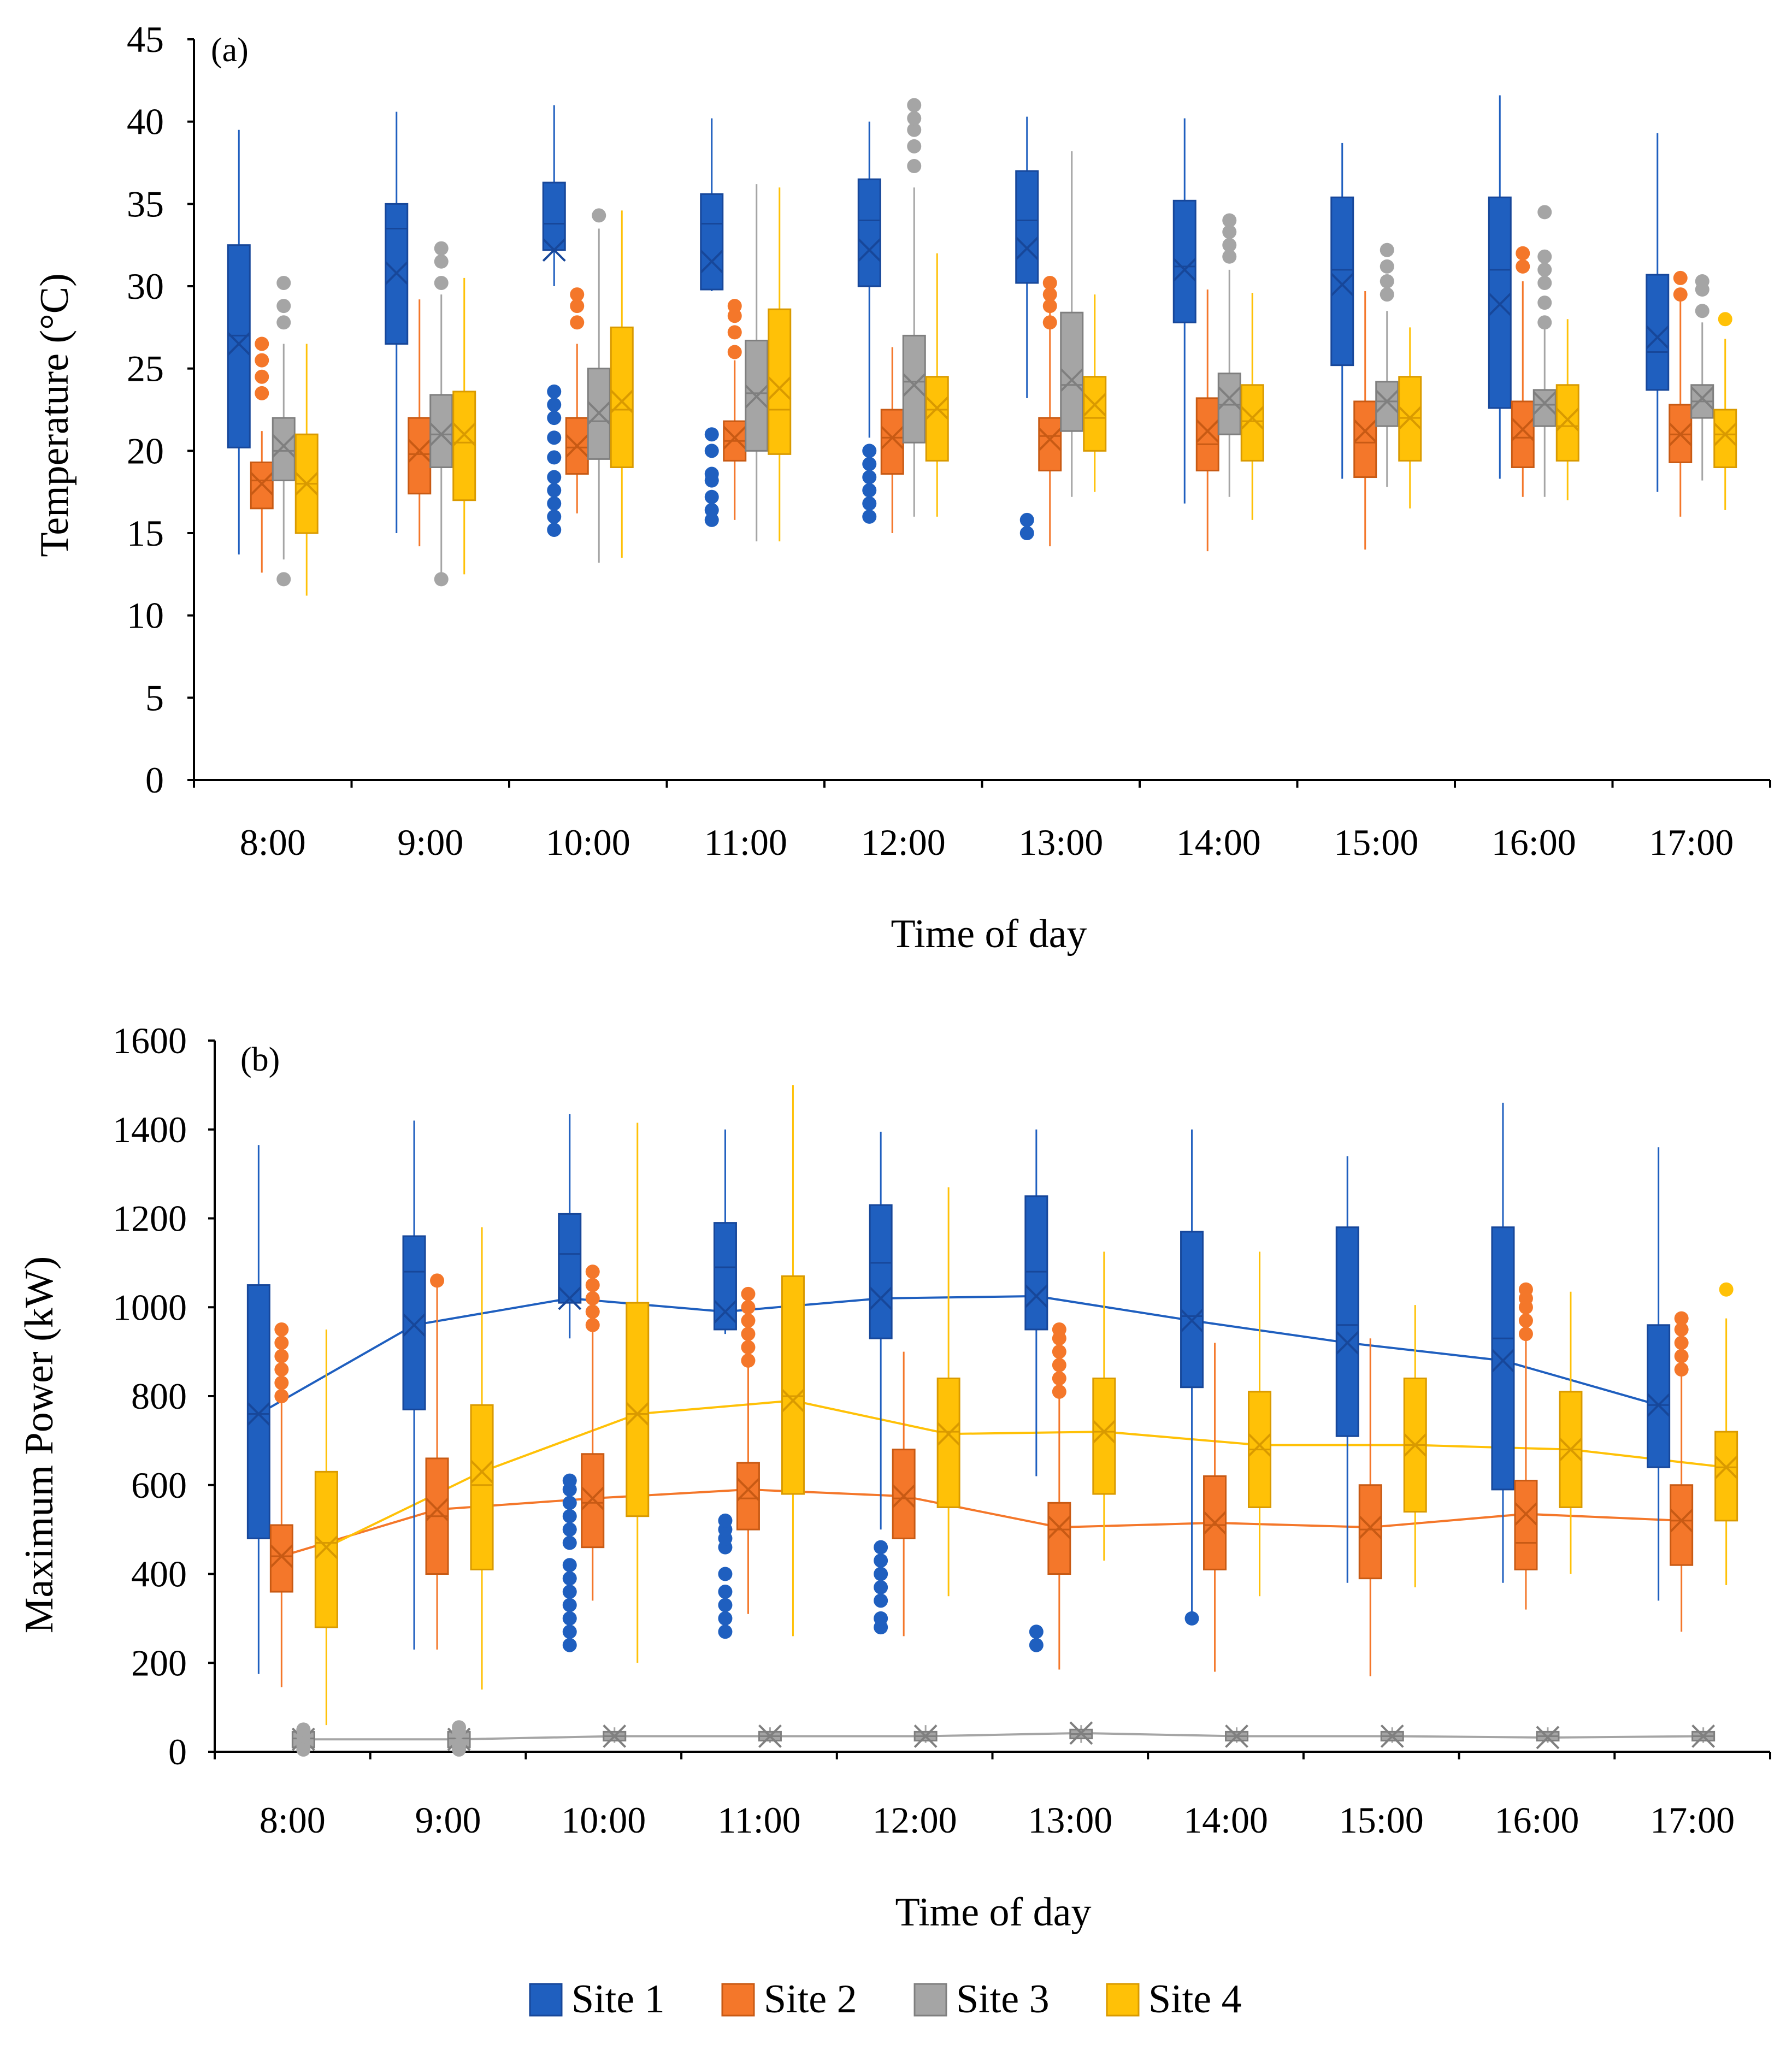 The height and width of the screenshot is (2050, 1792). What do you see at coordinates (150, 1218) in the screenshot?
I see `y-tick-label: 1200` at bounding box center [150, 1218].